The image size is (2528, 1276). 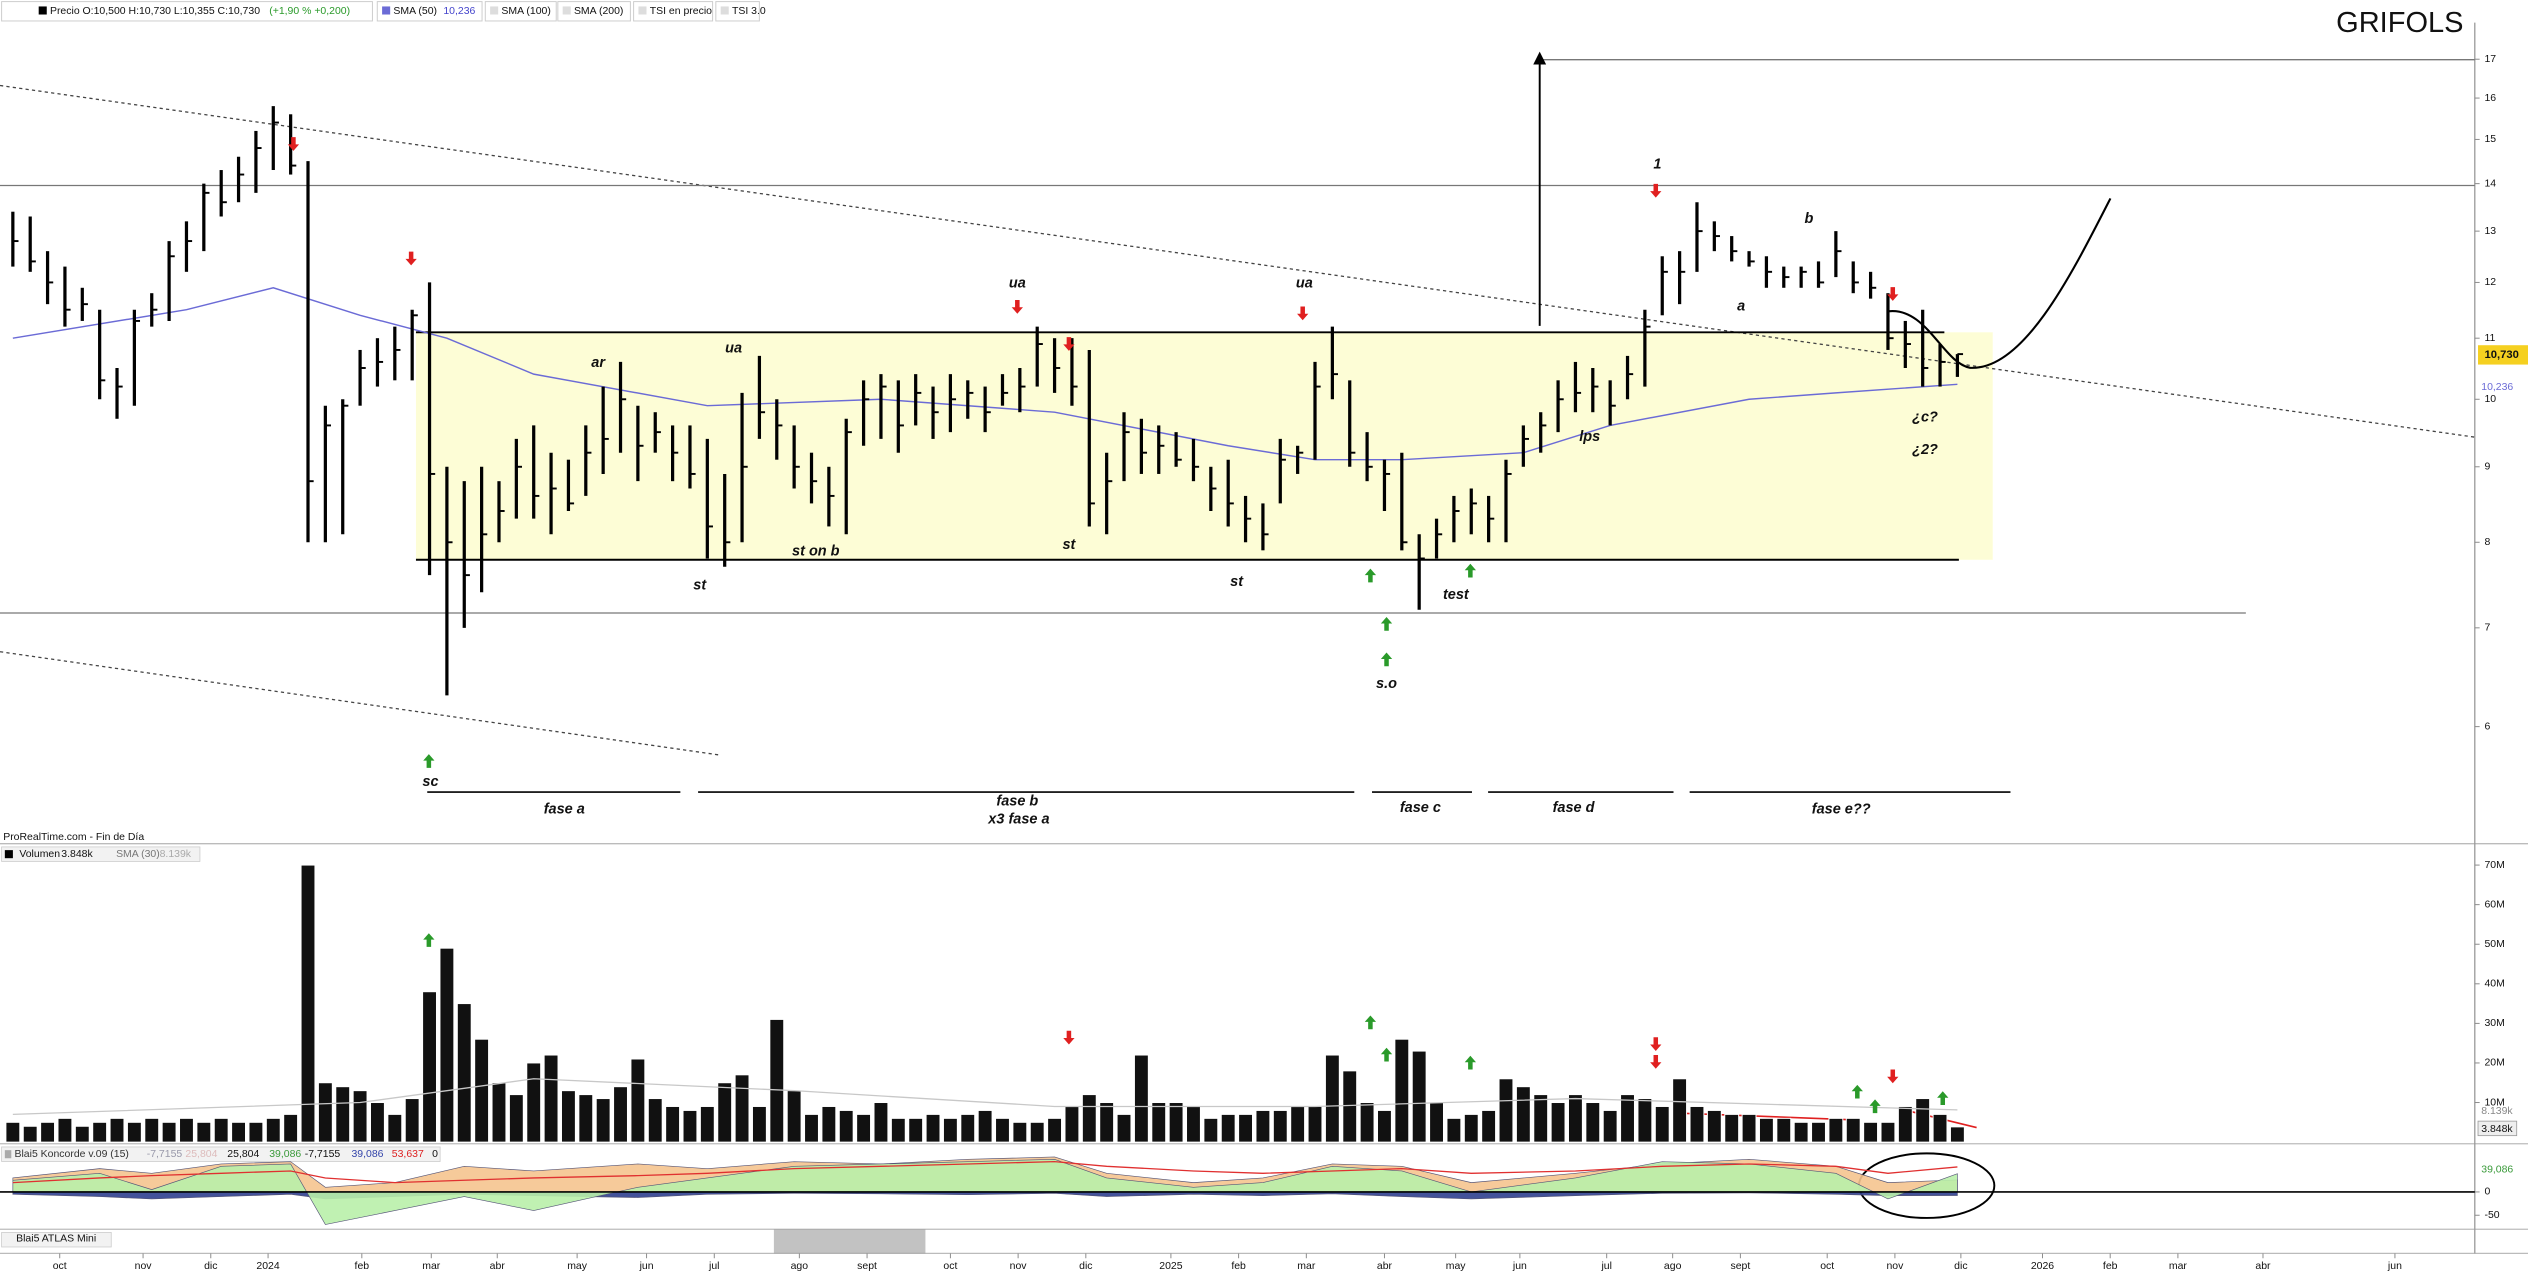 What do you see at coordinates (2487, 542) in the screenshot?
I see `y-tick-label: 8` at bounding box center [2487, 542].